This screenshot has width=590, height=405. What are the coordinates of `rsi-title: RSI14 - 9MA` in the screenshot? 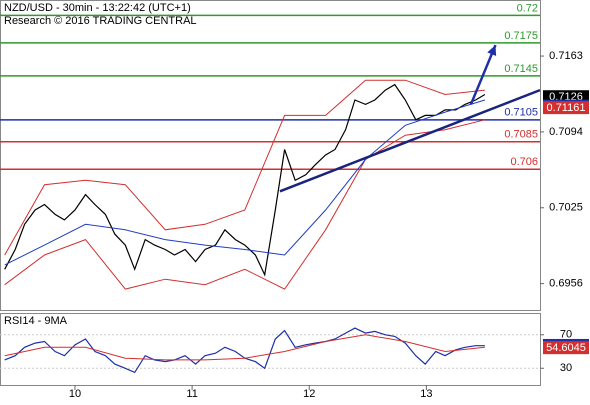 It's located at (36, 321).